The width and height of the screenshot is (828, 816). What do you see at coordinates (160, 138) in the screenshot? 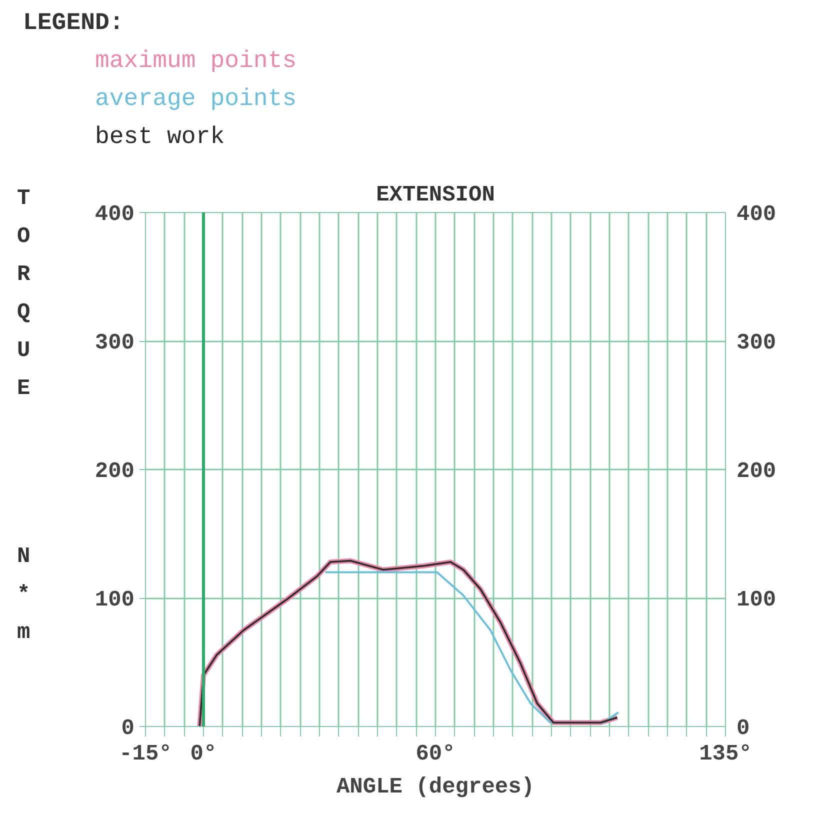
I see `text: best work` at bounding box center [160, 138].